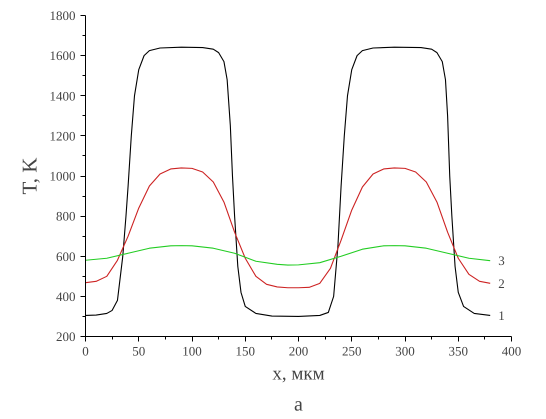 The height and width of the screenshot is (419, 546). What do you see at coordinates (192, 351) in the screenshot?
I see `x-tick-label: 100` at bounding box center [192, 351].